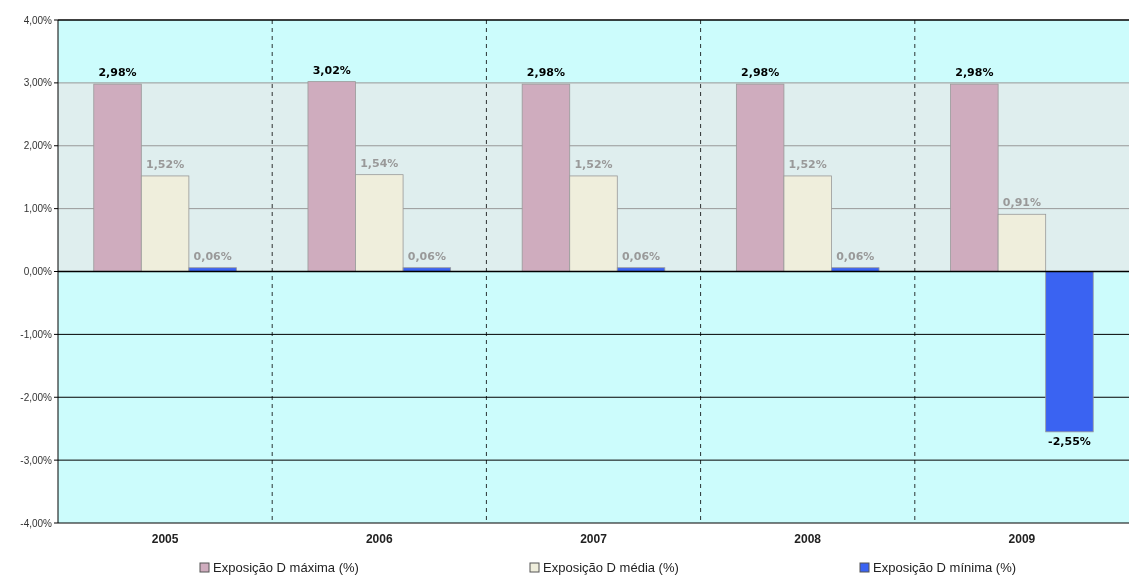 The image size is (1133, 583). I want to click on y-tick-label: 0,00%, so click(38, 271).